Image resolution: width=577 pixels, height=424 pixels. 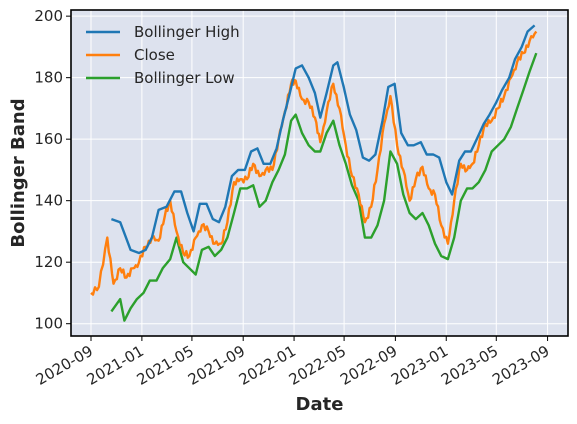 What do you see at coordinates (64, 365) in the screenshot?
I see `x-tick-label: 2020-09` at bounding box center [64, 365].